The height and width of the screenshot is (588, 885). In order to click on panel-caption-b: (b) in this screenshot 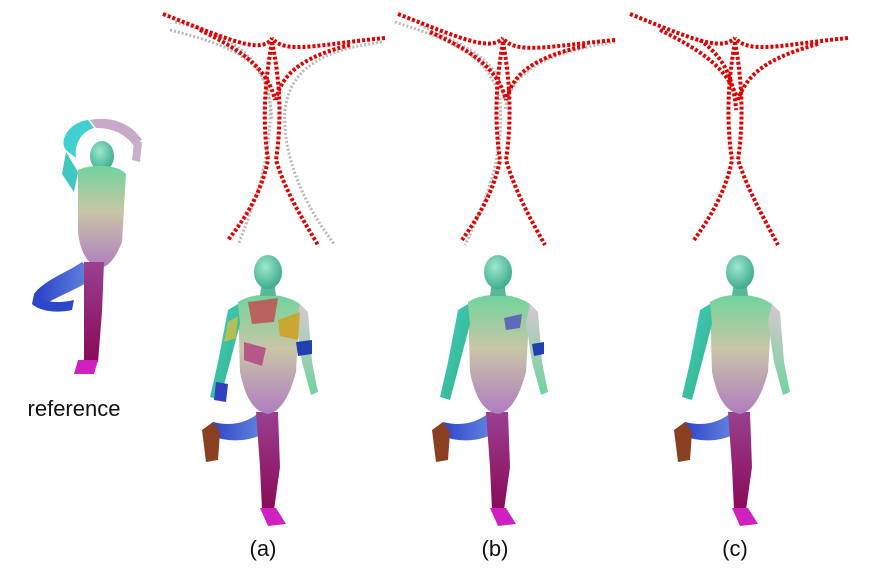, I will do `click(495, 548)`.